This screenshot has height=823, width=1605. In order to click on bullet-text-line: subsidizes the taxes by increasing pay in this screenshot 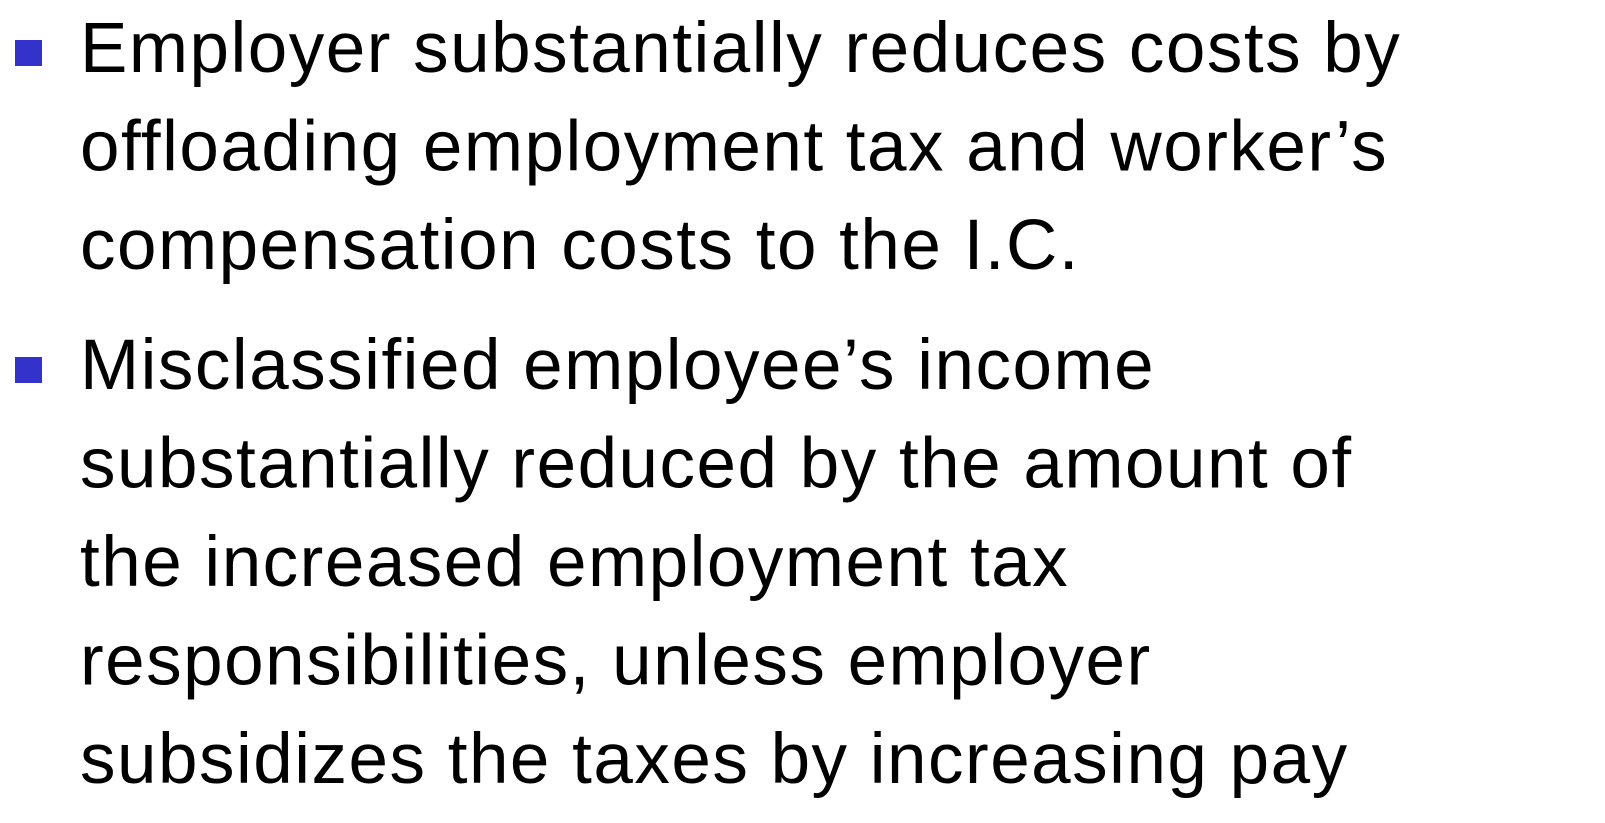, I will do `click(714, 759)`.